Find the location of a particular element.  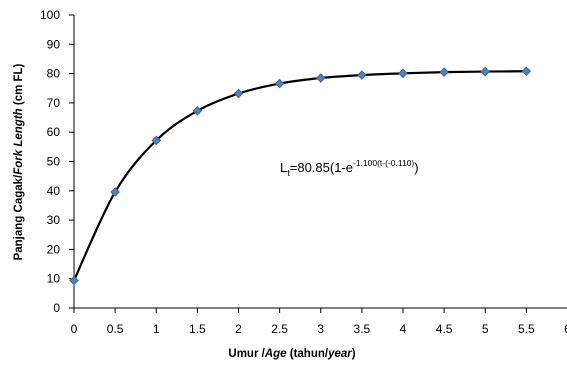

x-tick-label: 0.5 is located at coordinates (115, 329).